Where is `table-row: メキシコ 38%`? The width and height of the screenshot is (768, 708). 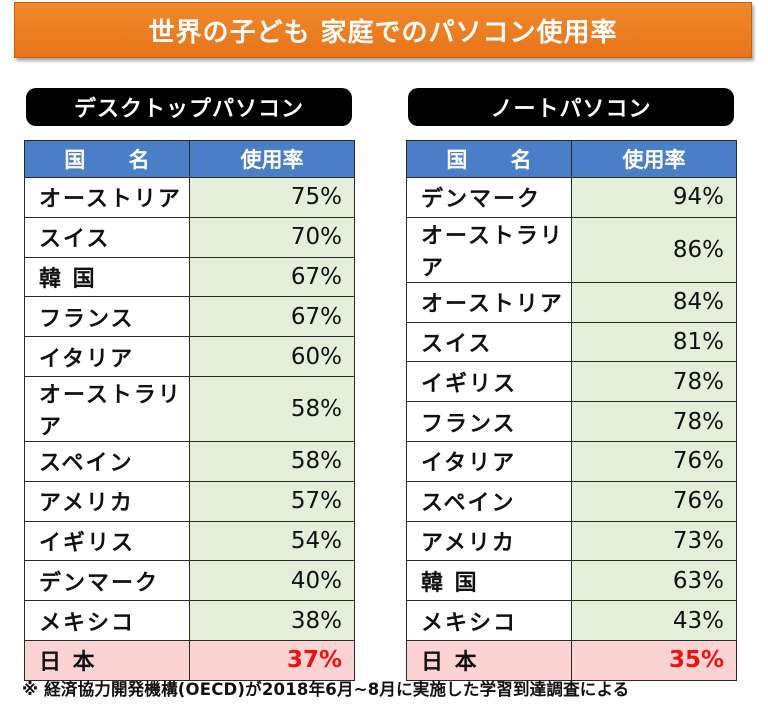 table-row: メキシコ 38% is located at coordinates (189, 620).